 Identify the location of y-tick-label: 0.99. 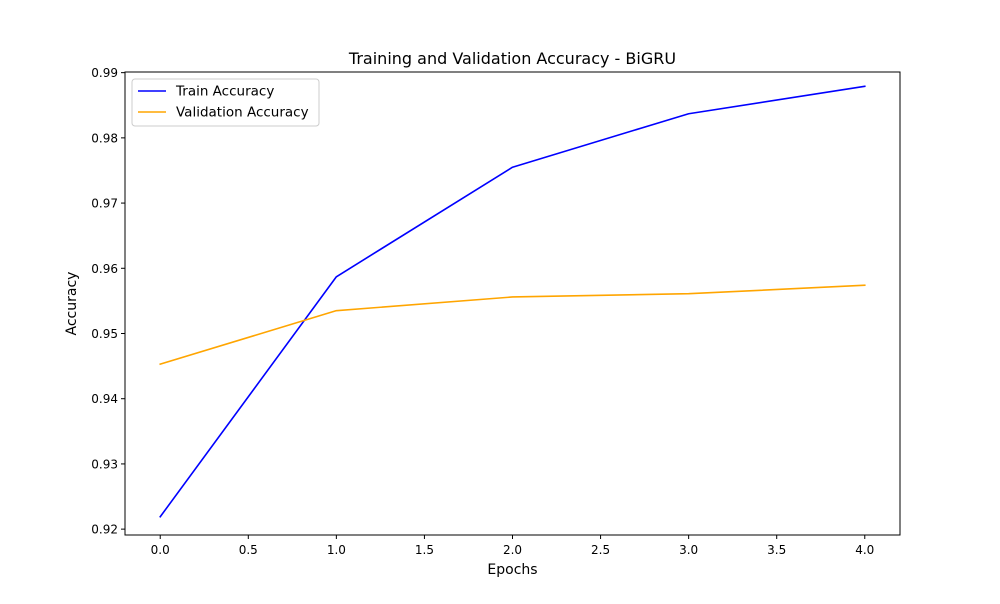
(104, 73).